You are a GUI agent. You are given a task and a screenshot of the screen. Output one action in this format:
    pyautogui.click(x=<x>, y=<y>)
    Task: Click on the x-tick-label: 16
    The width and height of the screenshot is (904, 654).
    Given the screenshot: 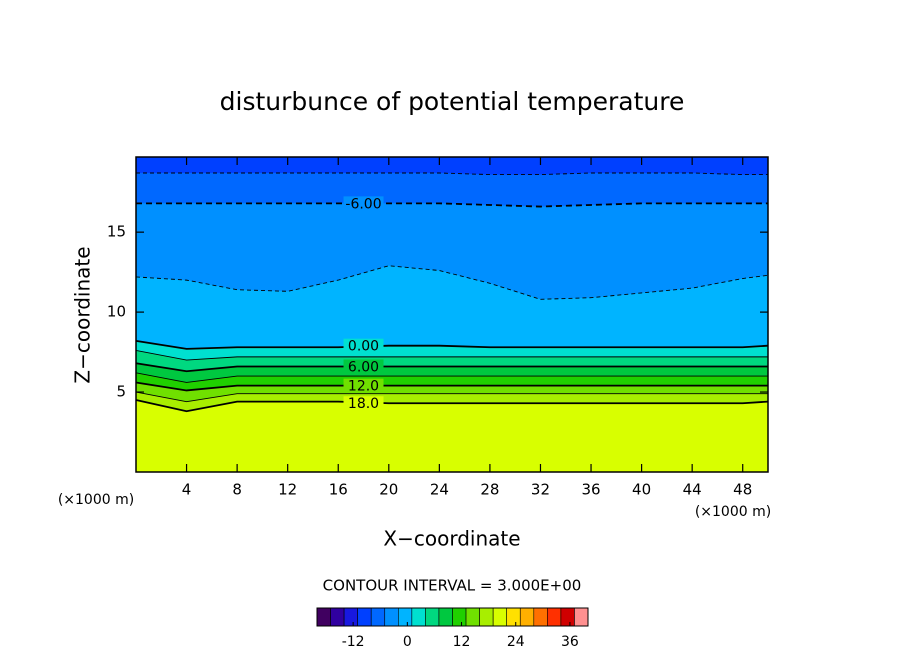 What is the action you would take?
    pyautogui.click(x=338, y=490)
    